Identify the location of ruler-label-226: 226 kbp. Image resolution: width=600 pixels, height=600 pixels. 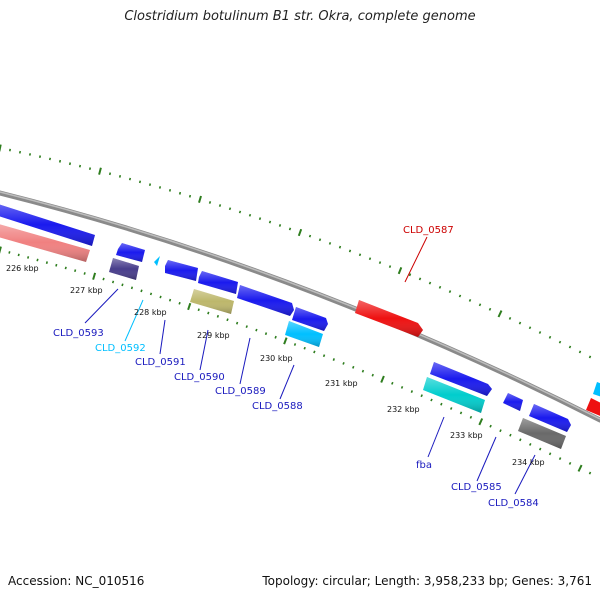
(22, 268).